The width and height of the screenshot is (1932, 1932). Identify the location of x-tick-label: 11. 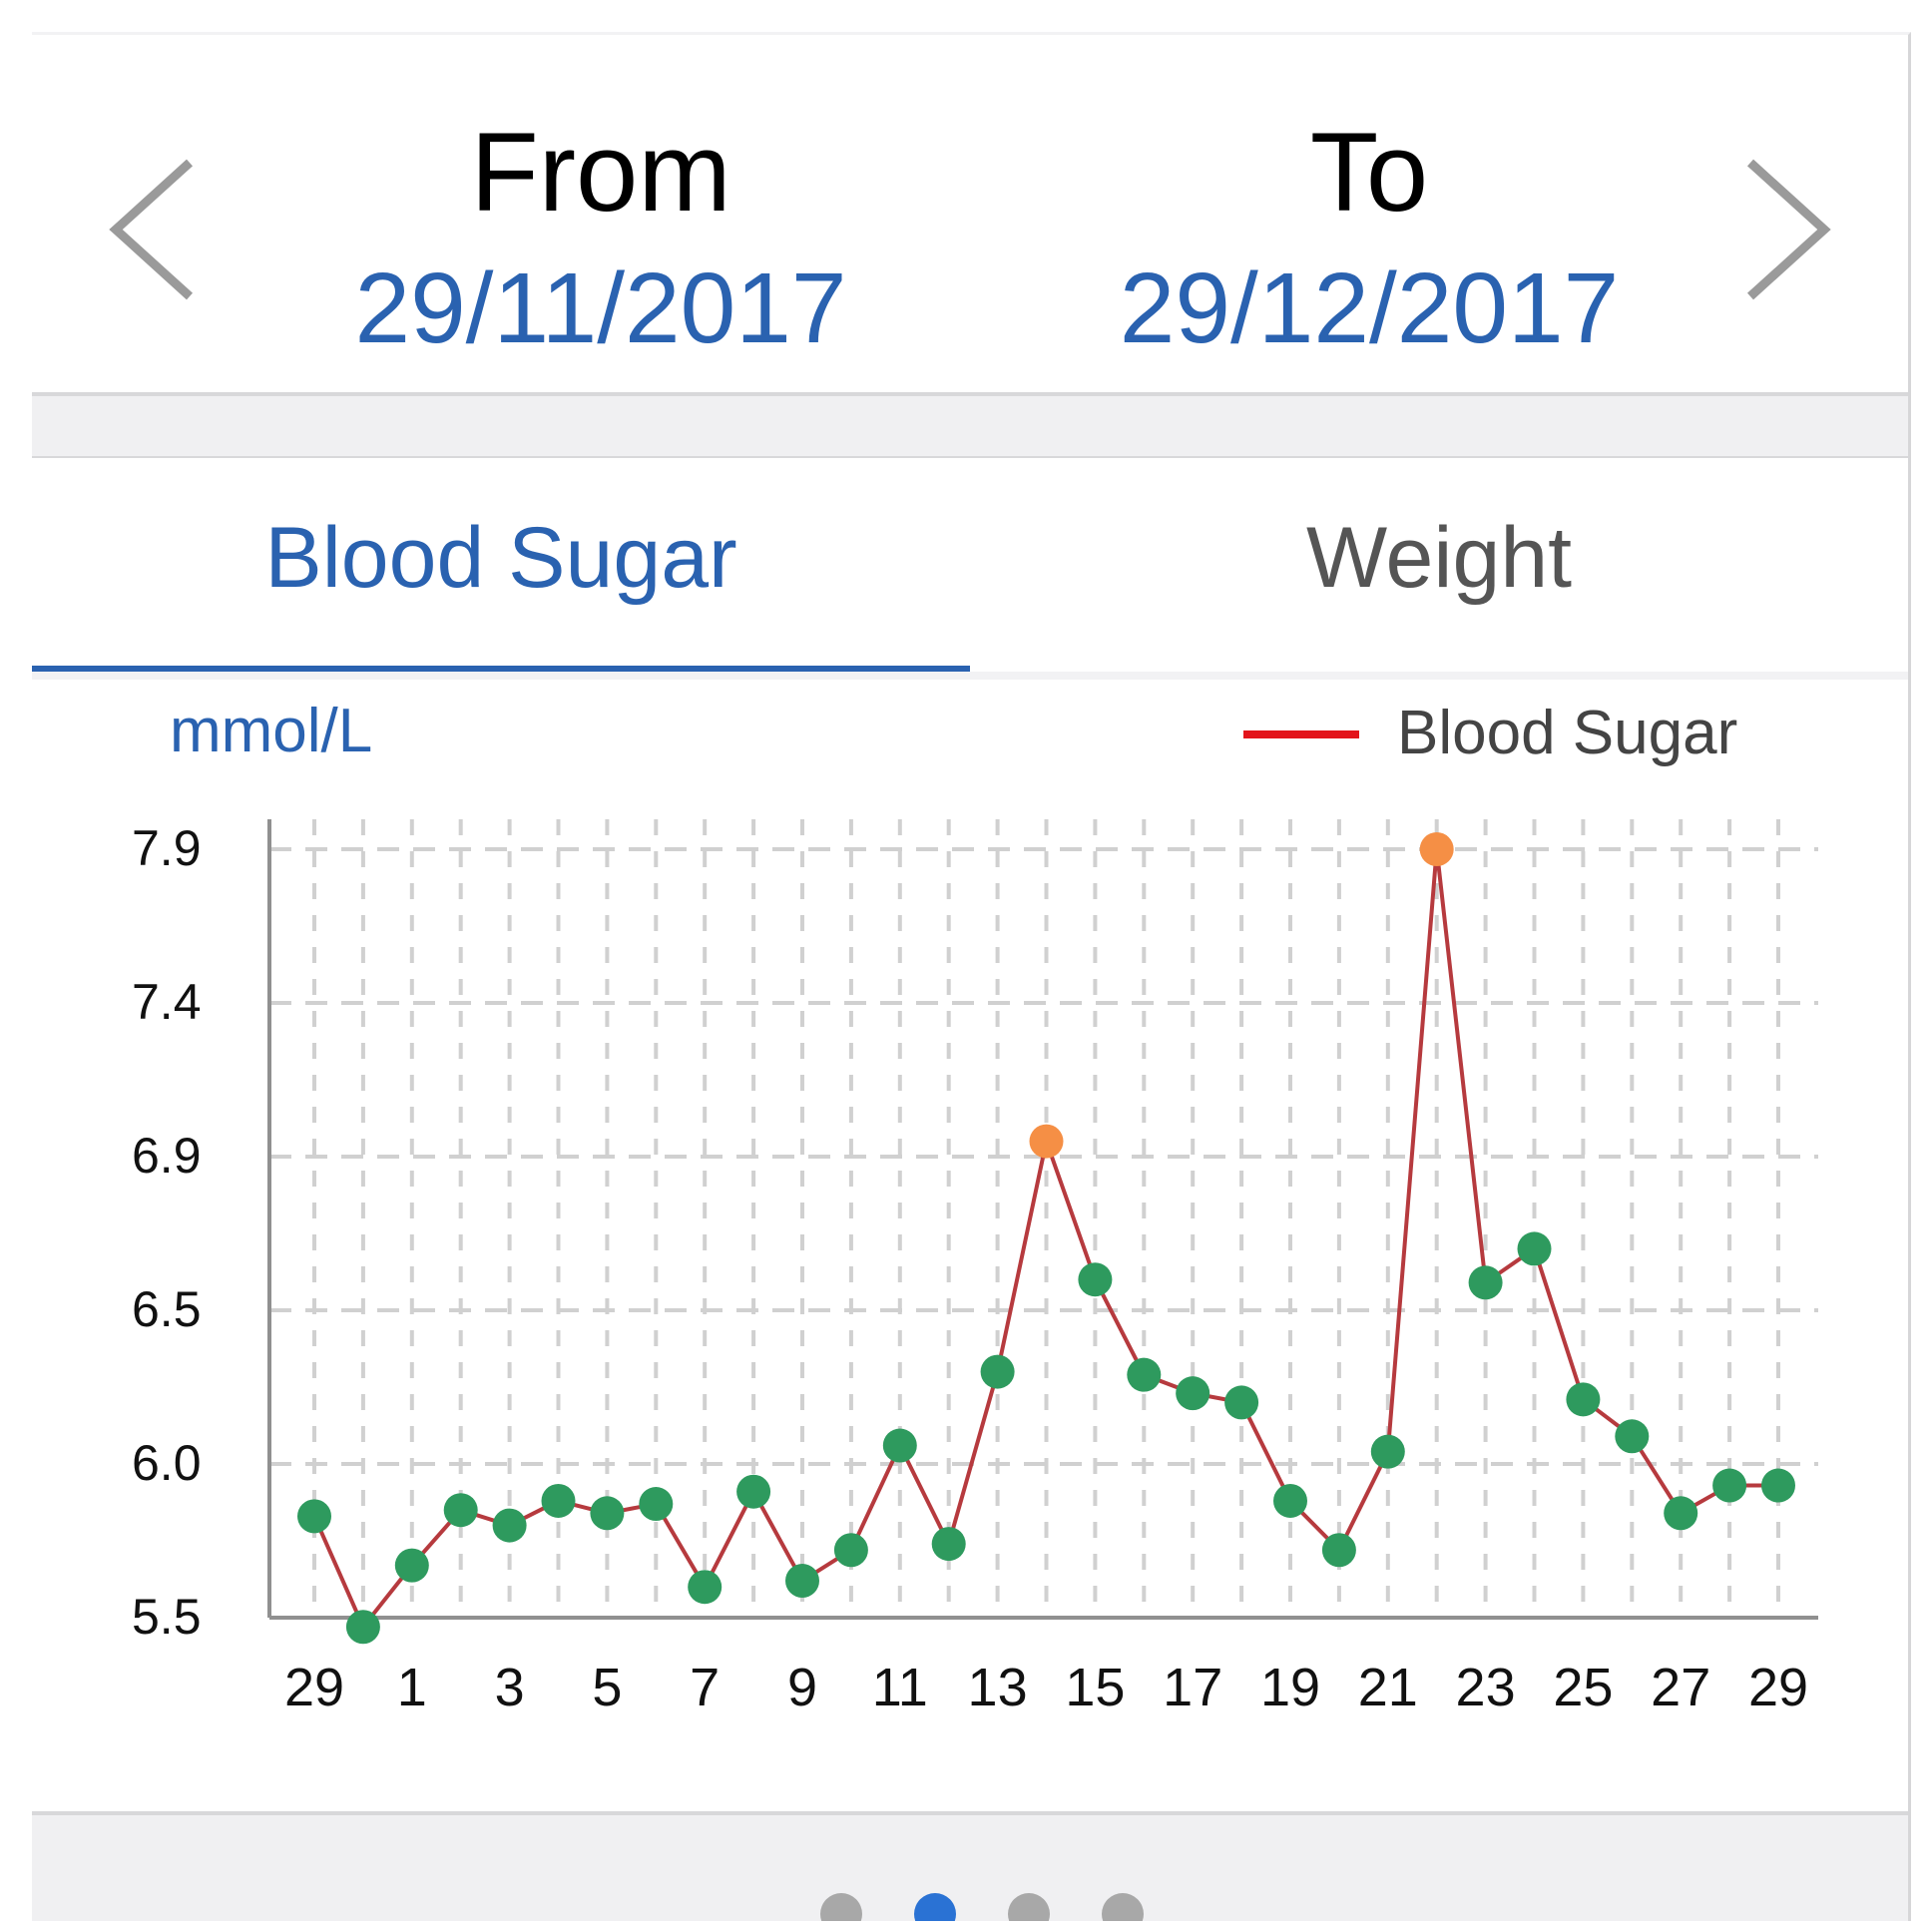
(900, 1687).